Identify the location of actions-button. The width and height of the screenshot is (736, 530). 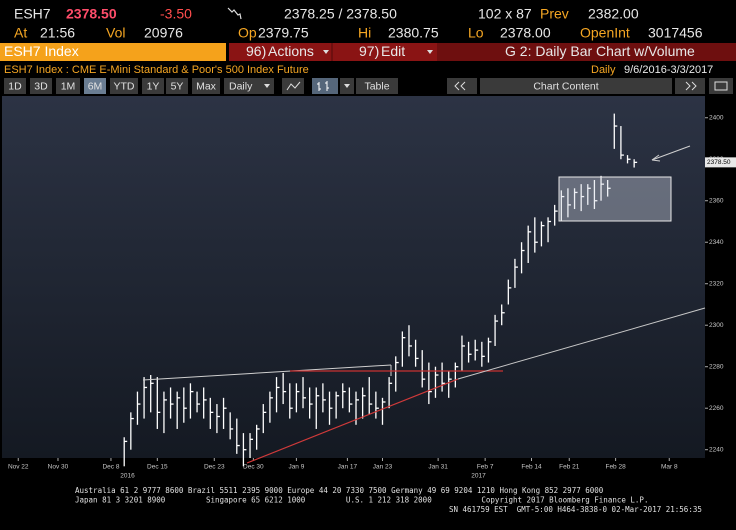
(280, 52).